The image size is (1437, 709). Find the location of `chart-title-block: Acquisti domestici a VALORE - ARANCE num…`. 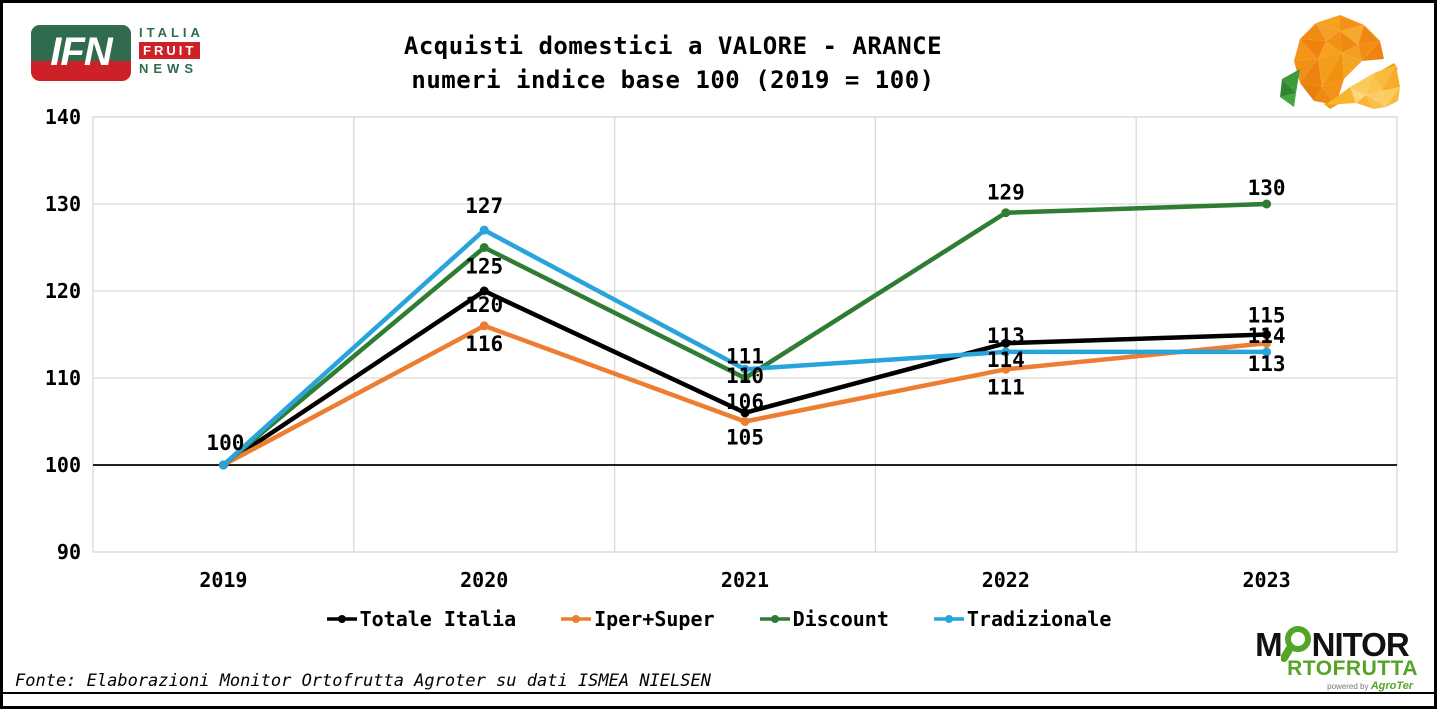

chart-title-block: Acquisti domestici a VALORE - ARANCE num… is located at coordinates (673, 63).